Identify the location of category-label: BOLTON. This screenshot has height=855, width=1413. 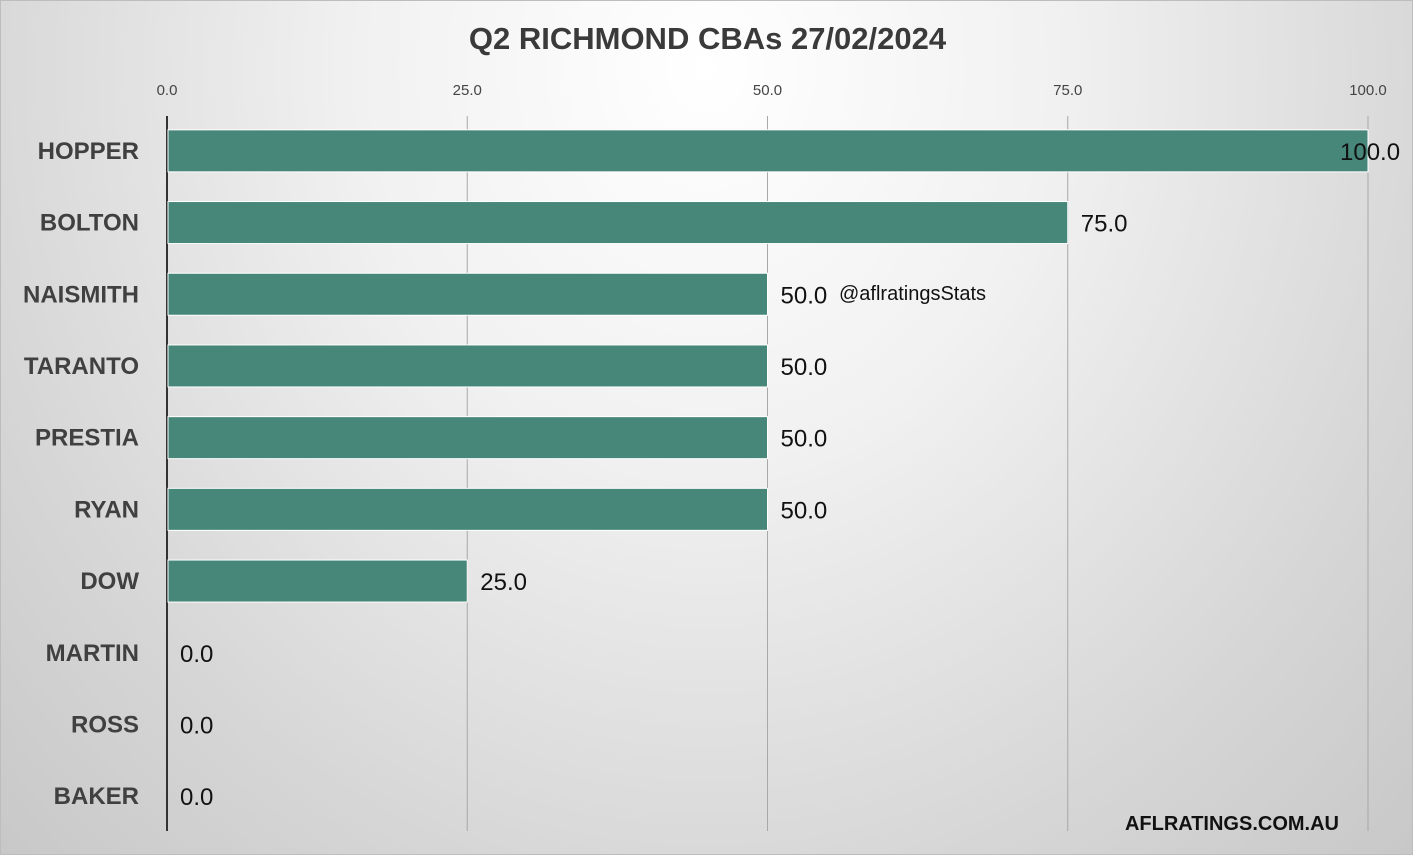
(89, 223).